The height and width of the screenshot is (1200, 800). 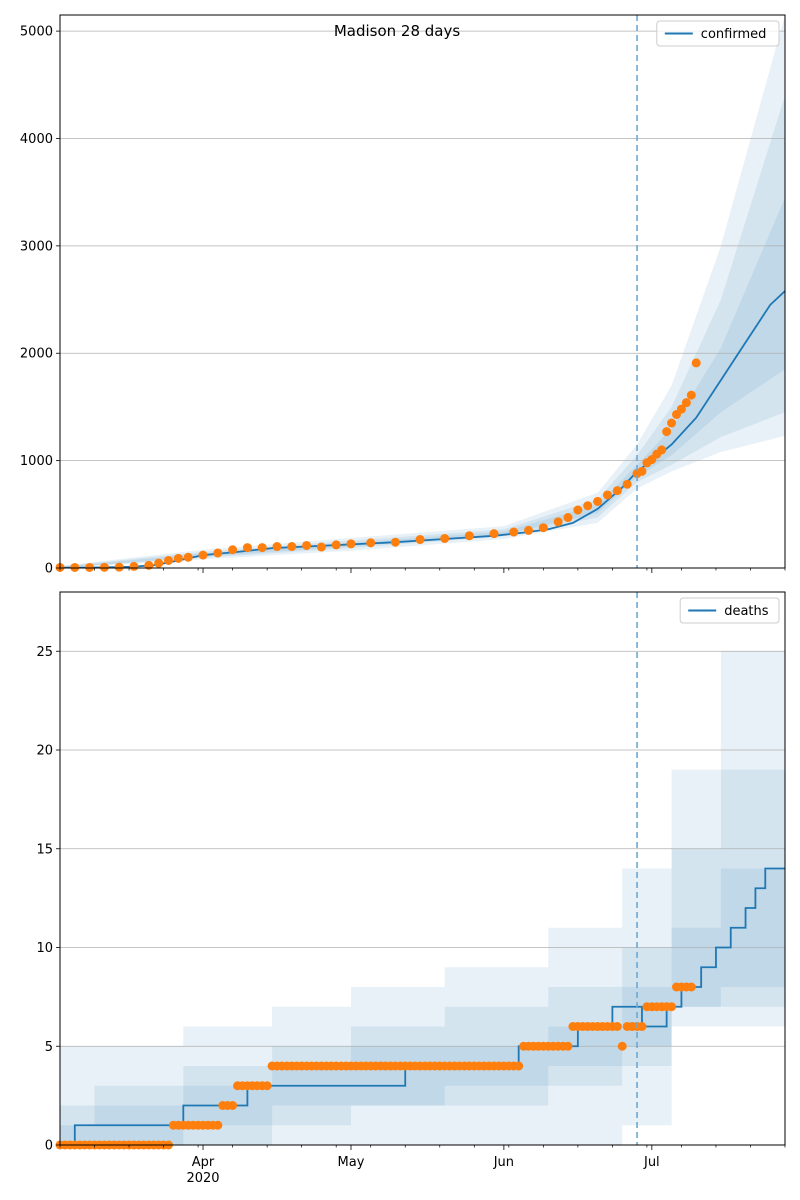 What do you see at coordinates (36, 354) in the screenshot?
I see `y-tick-label: 2000` at bounding box center [36, 354].